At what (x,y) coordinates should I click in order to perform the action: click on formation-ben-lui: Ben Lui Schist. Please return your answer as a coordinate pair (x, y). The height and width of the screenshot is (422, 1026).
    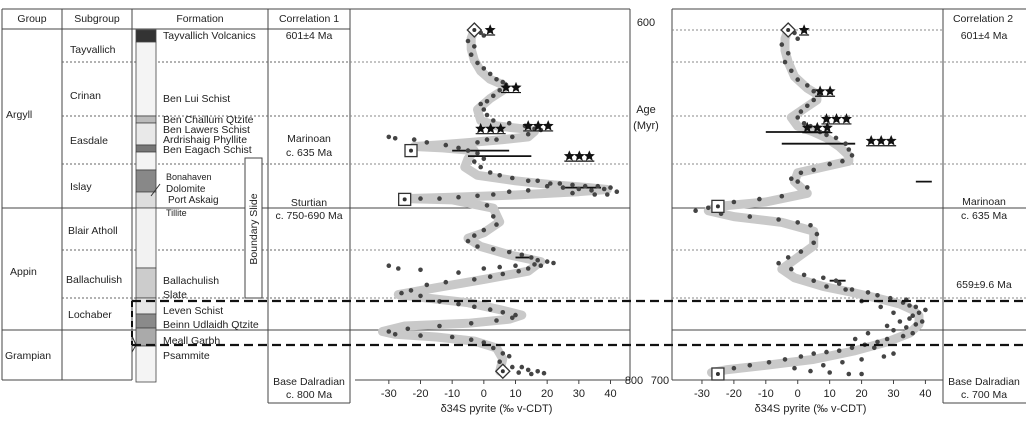
    Looking at the image, I should click on (196, 99).